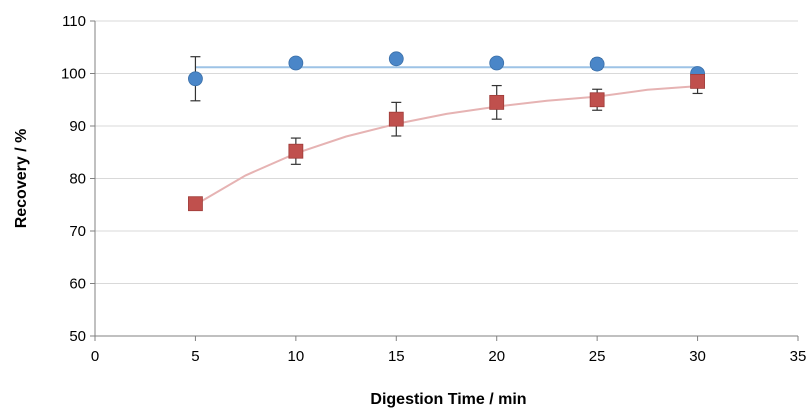  What do you see at coordinates (597, 356) in the screenshot?
I see `x-tick-label: 25` at bounding box center [597, 356].